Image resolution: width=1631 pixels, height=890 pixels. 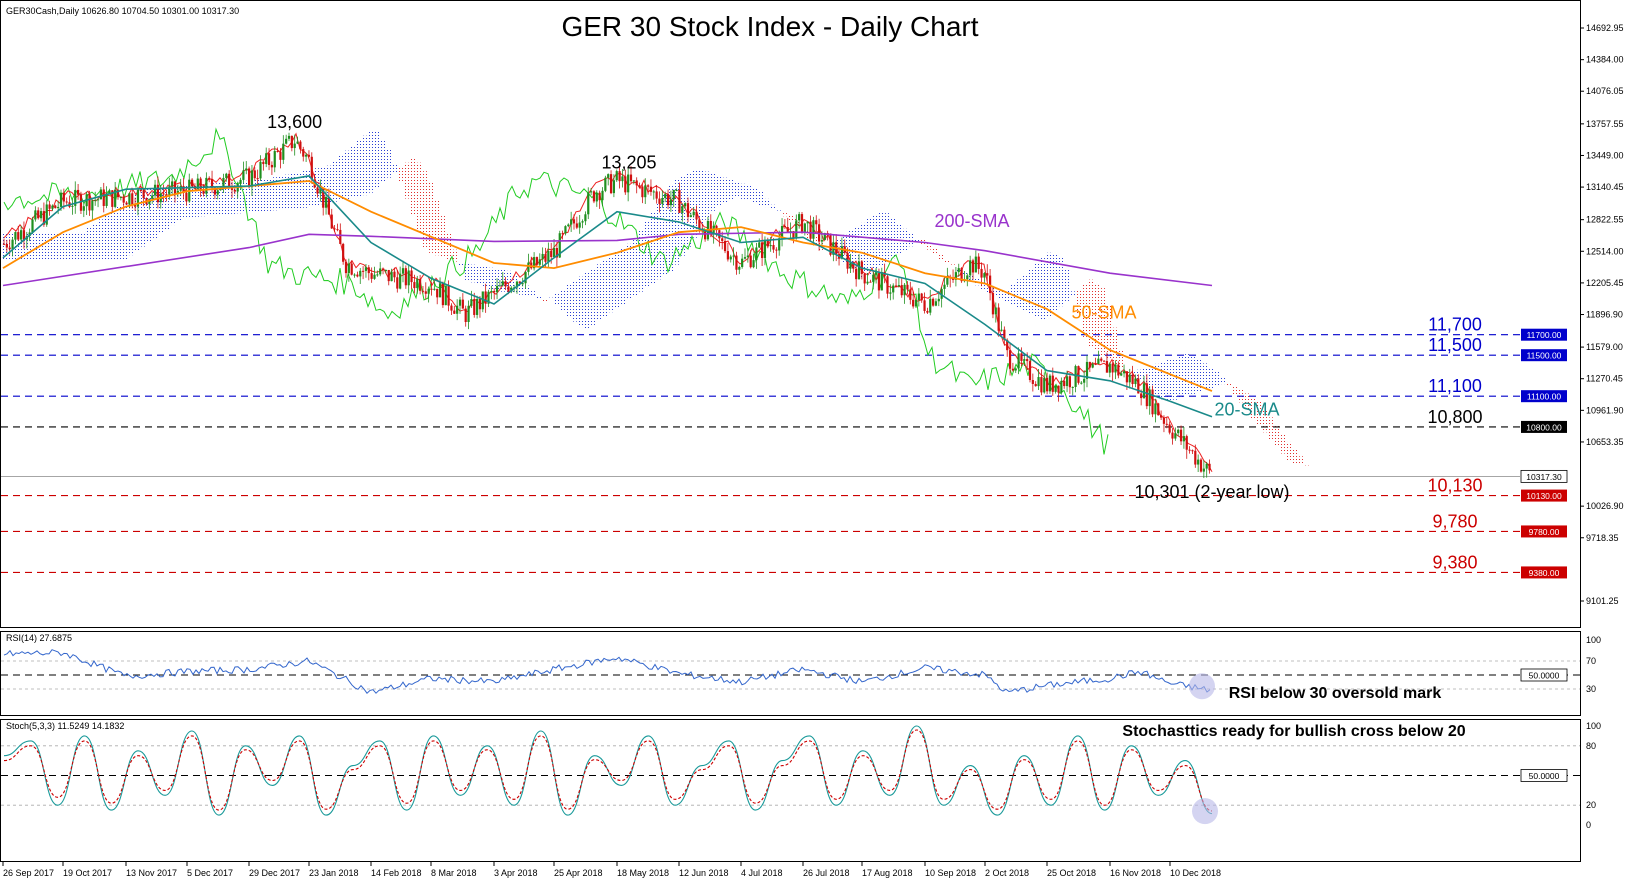 What do you see at coordinates (1605, 124) in the screenshot?
I see `price-tick-label: 13757.55` at bounding box center [1605, 124].